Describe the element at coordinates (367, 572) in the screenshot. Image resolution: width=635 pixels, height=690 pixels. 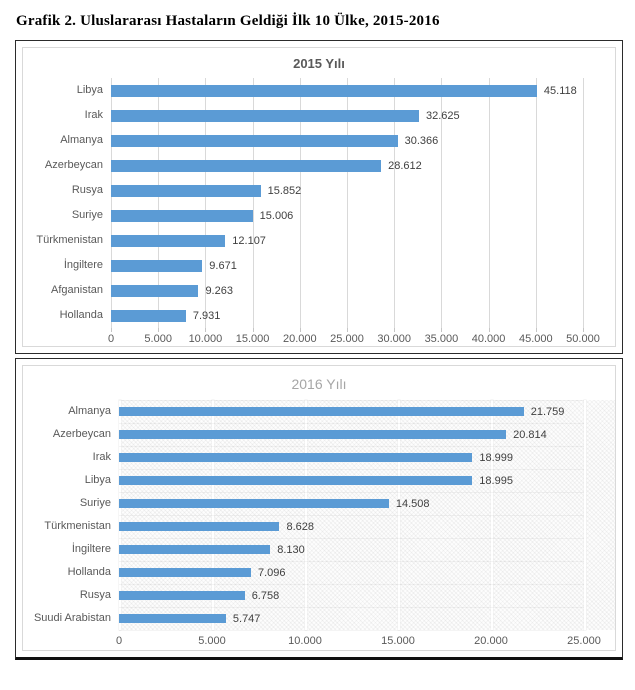
I see `bar-row: 7.096` at that location.